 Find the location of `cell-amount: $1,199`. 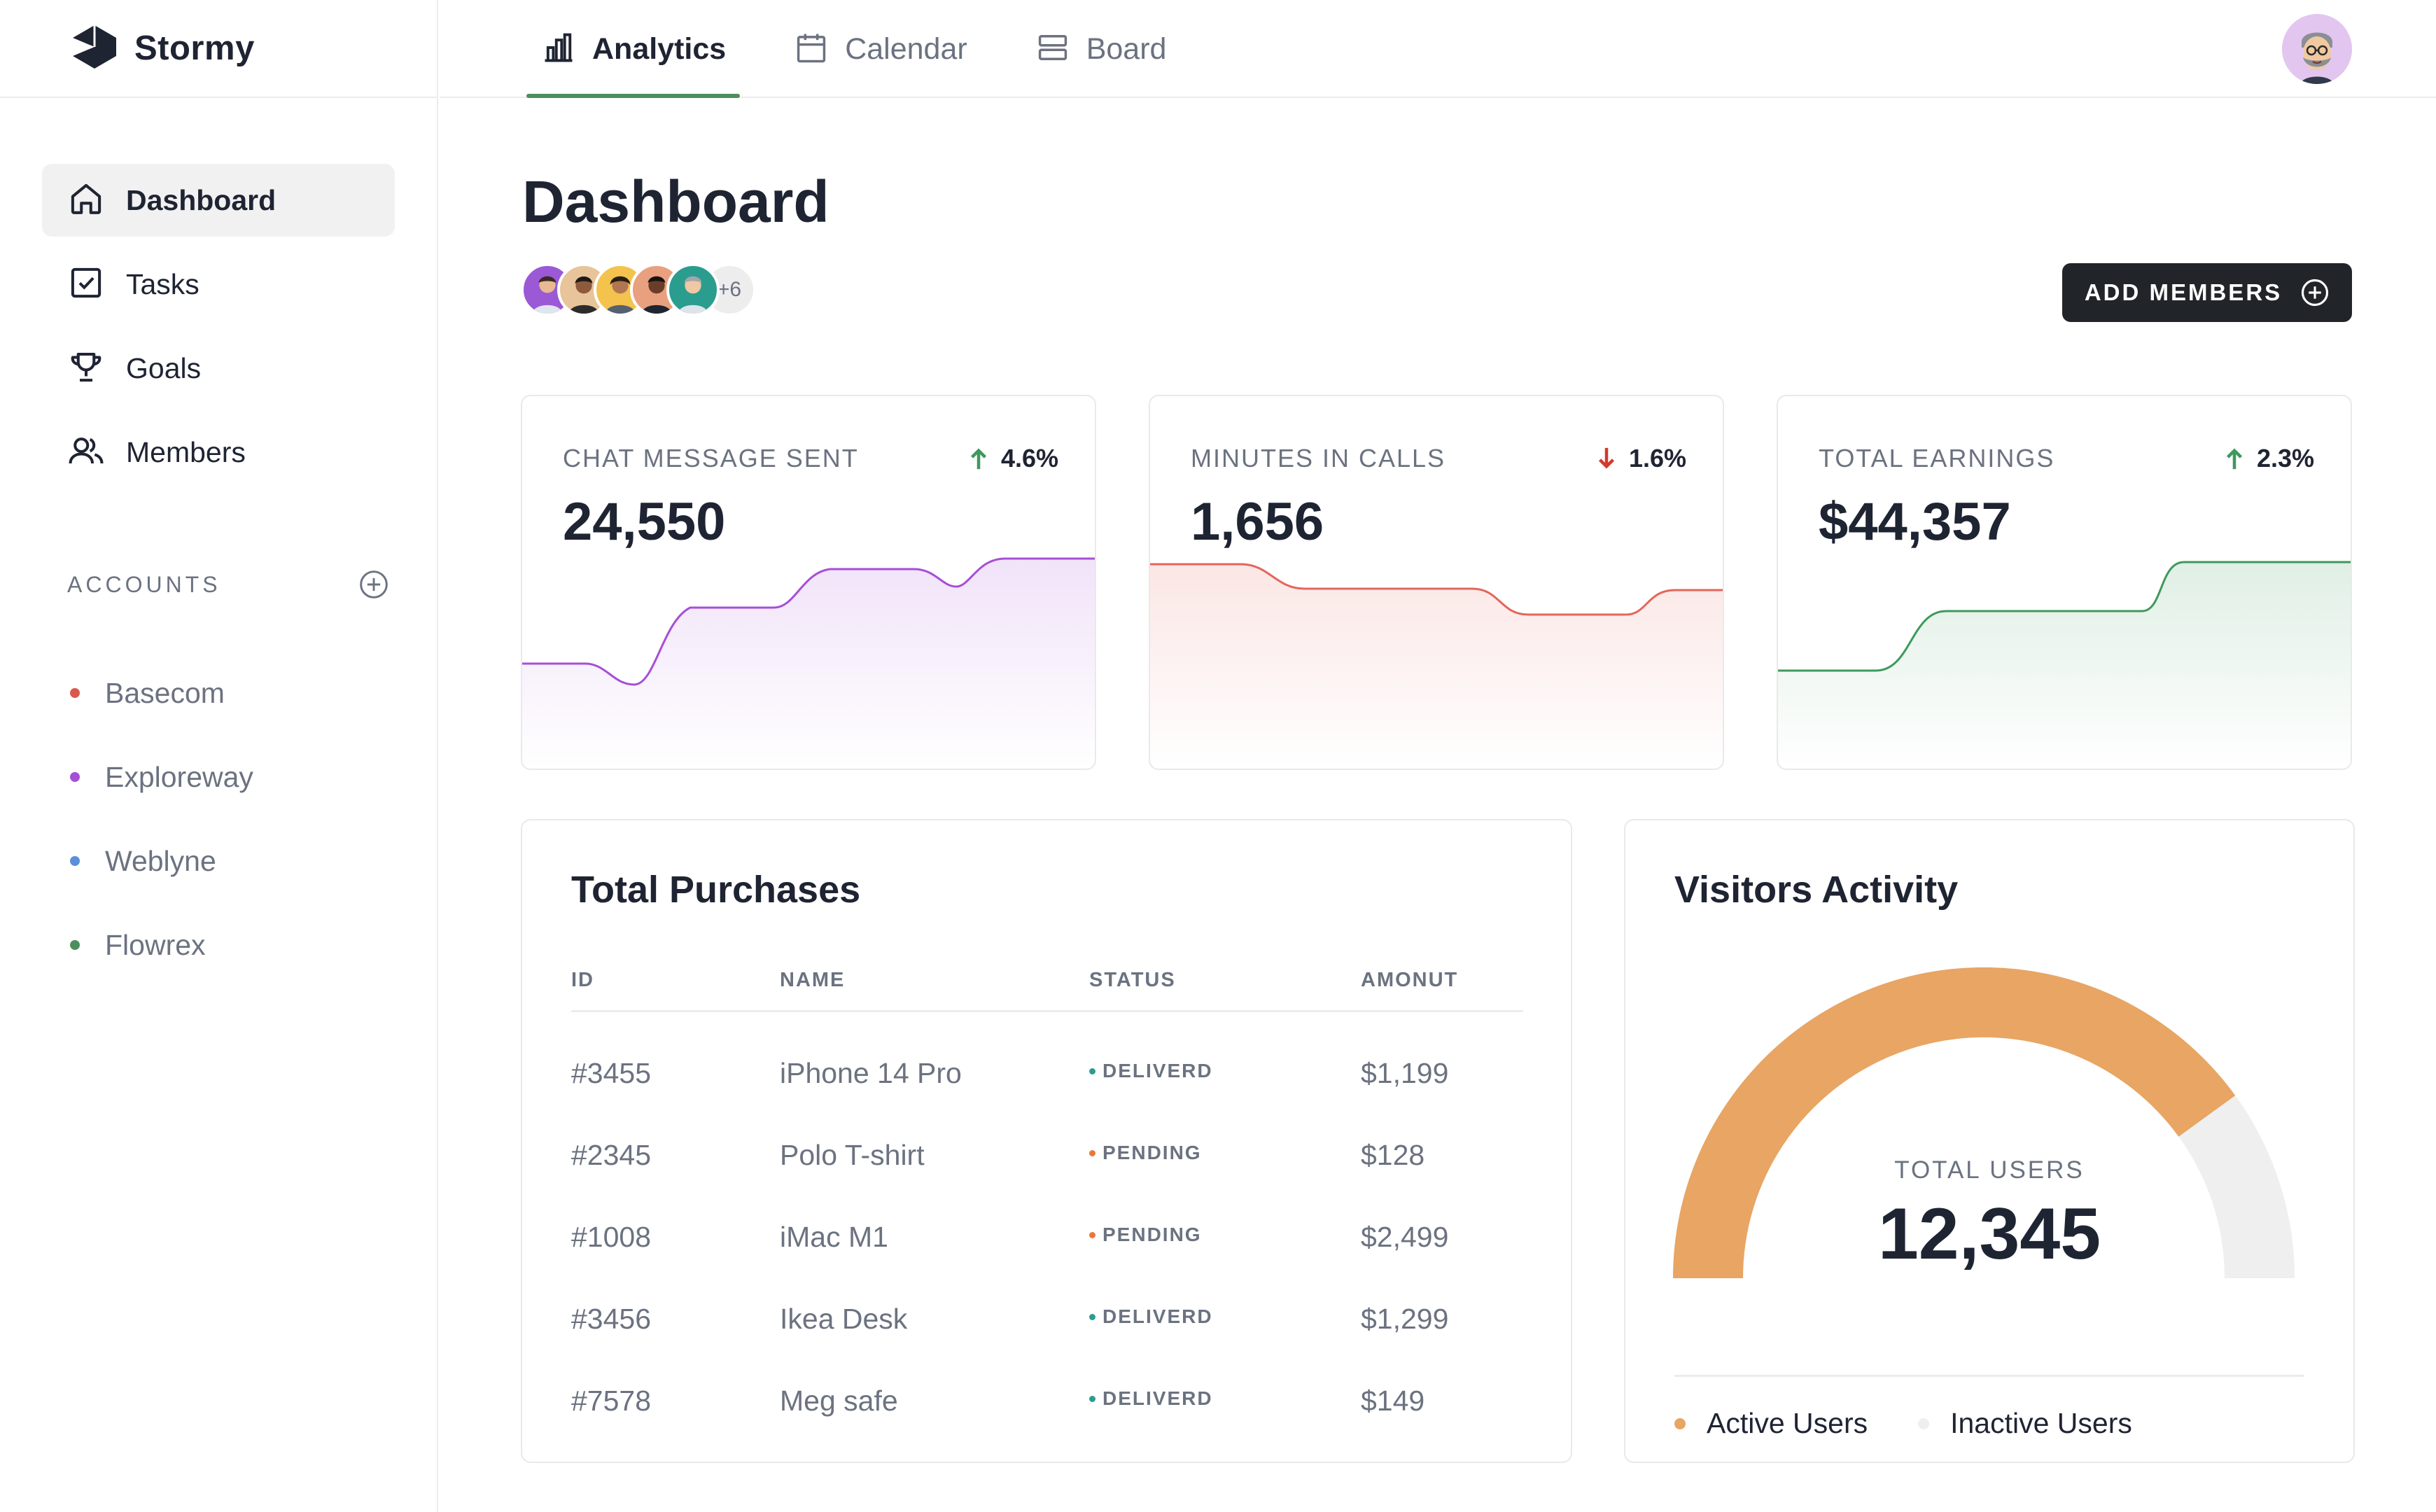

cell-amount: $1,199 is located at coordinates (1405, 1073).